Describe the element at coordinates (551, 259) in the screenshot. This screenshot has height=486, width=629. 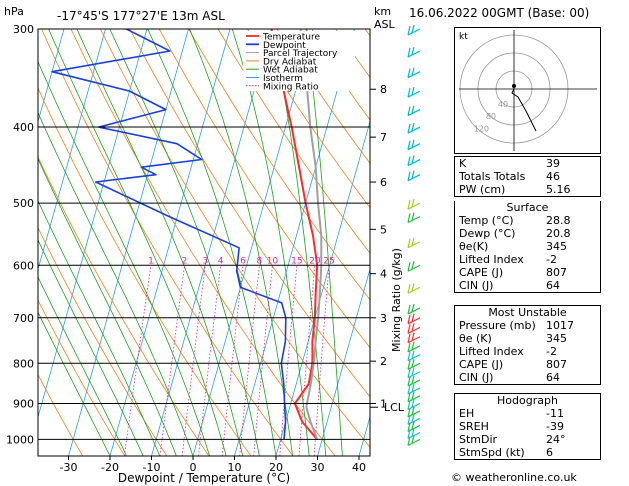
I see `surface-value: -2` at that location.